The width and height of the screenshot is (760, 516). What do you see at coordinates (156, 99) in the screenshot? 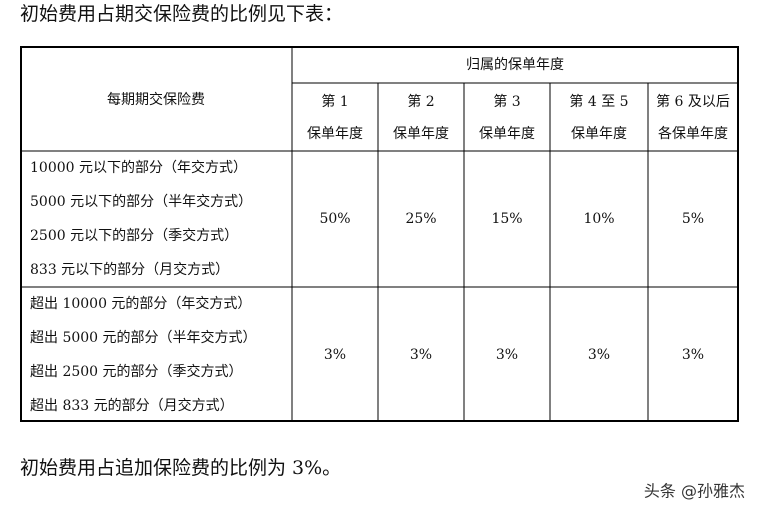
I see `row-header: 每期期交保险费` at bounding box center [156, 99].